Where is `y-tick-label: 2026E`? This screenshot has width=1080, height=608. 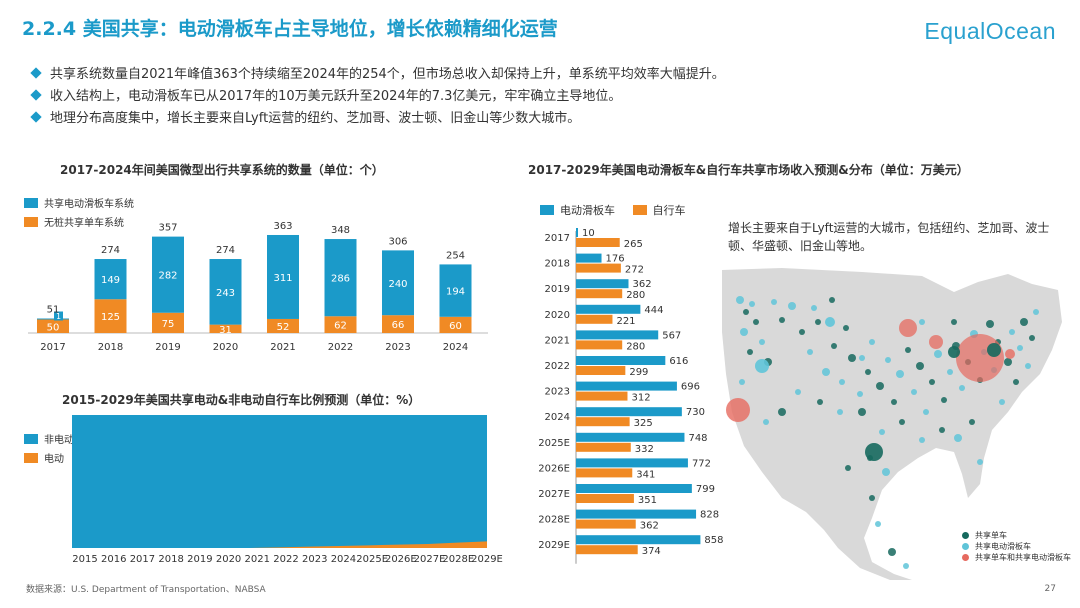 y-tick-label: 2026E is located at coordinates (554, 468).